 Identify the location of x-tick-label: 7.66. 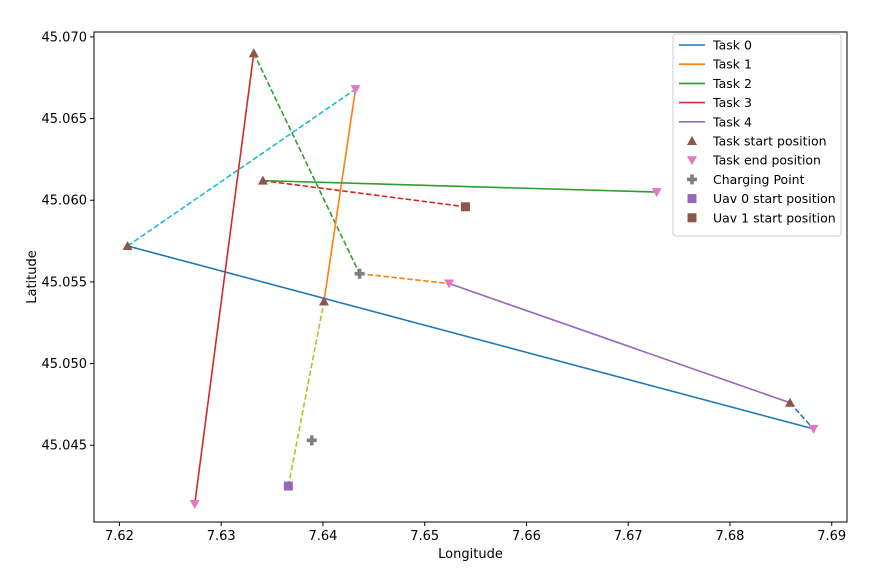
(526, 536).